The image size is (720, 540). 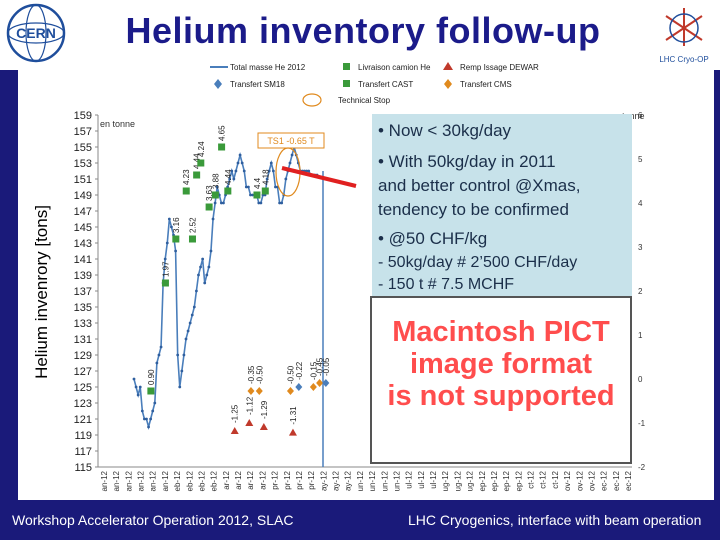 What do you see at coordinates (251, 374) in the screenshot?
I see `transfer-label: -0.35` at bounding box center [251, 374].